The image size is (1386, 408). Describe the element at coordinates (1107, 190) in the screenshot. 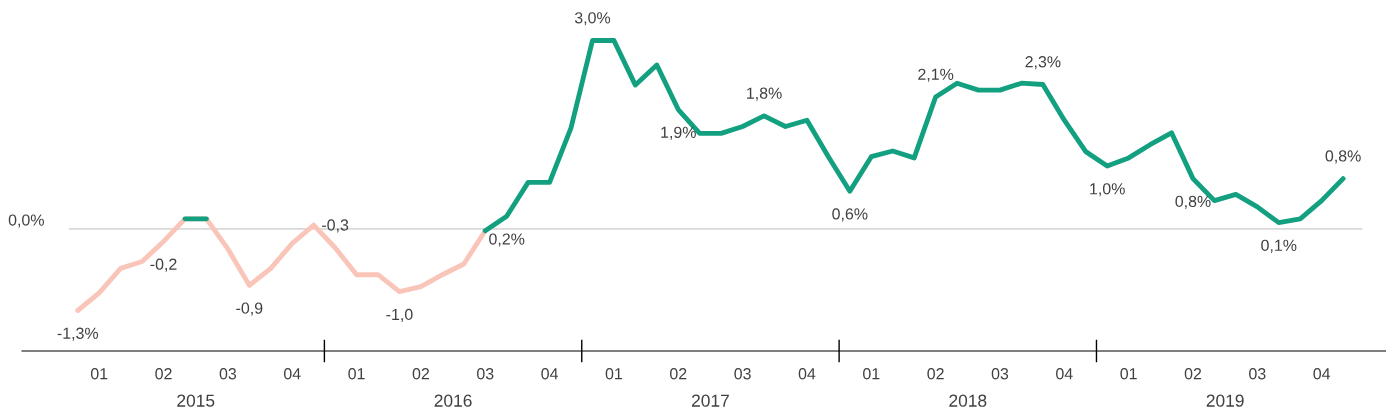

I see `data-label: 1,0%` at that location.